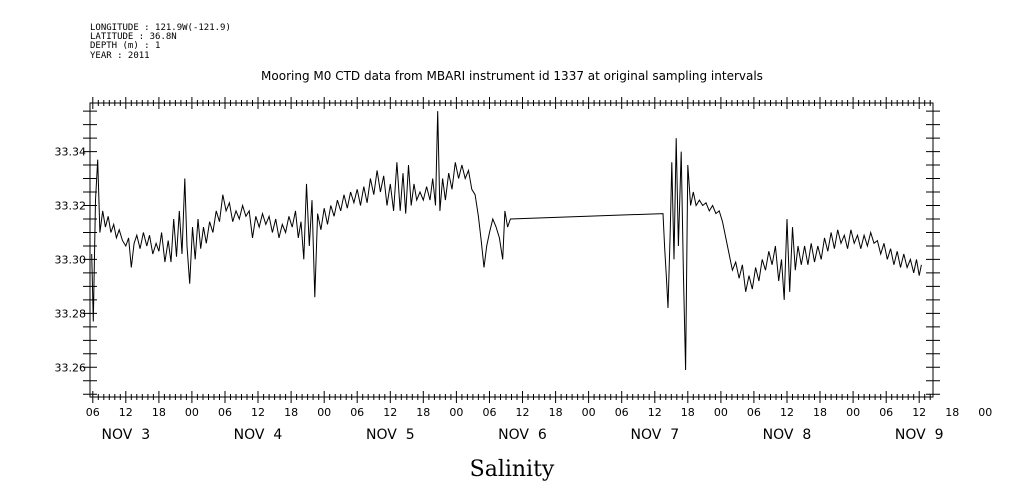 The width and height of the screenshot is (1009, 504). I want to click on x-day-label: NOV 9, so click(919, 435).